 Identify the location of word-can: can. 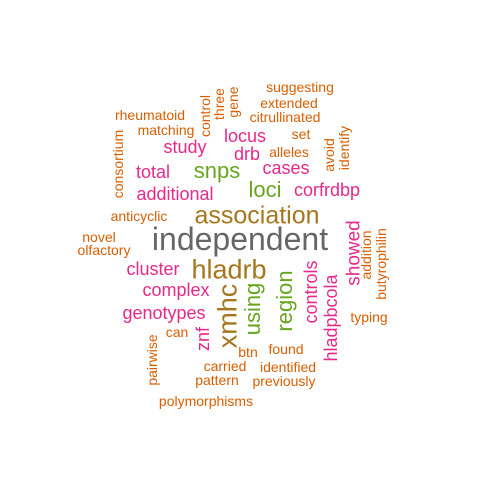
(177, 332).